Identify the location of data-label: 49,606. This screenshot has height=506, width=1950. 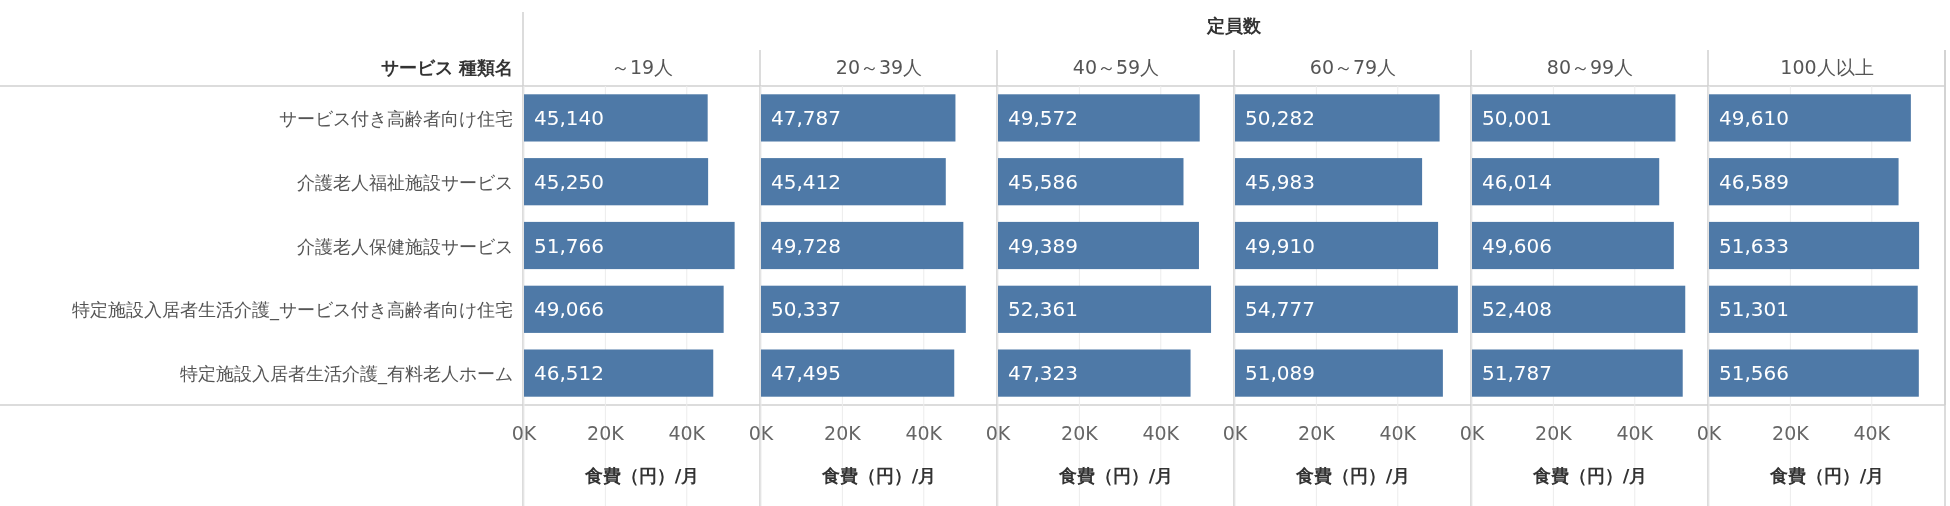
(1517, 245).